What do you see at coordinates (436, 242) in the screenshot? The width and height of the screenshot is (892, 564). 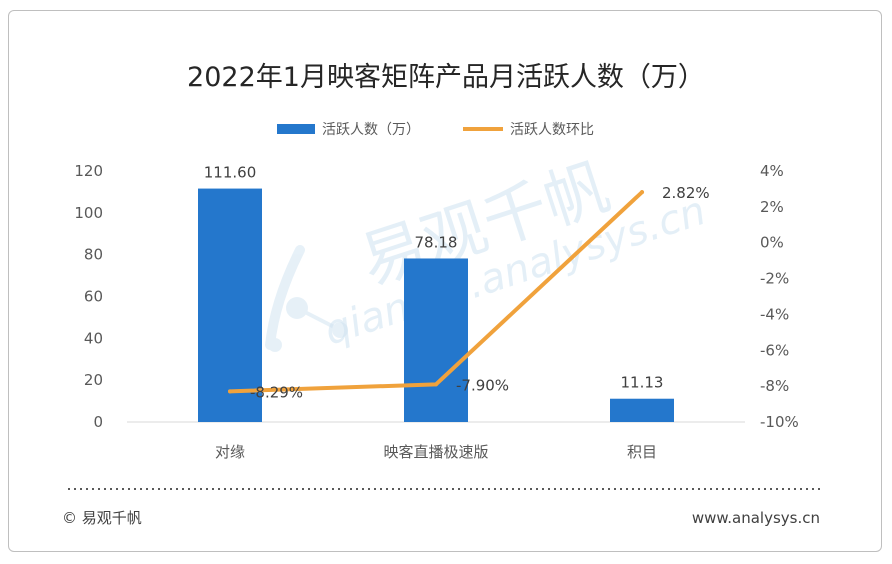 I see `bar-data-label: 78.18` at bounding box center [436, 242].